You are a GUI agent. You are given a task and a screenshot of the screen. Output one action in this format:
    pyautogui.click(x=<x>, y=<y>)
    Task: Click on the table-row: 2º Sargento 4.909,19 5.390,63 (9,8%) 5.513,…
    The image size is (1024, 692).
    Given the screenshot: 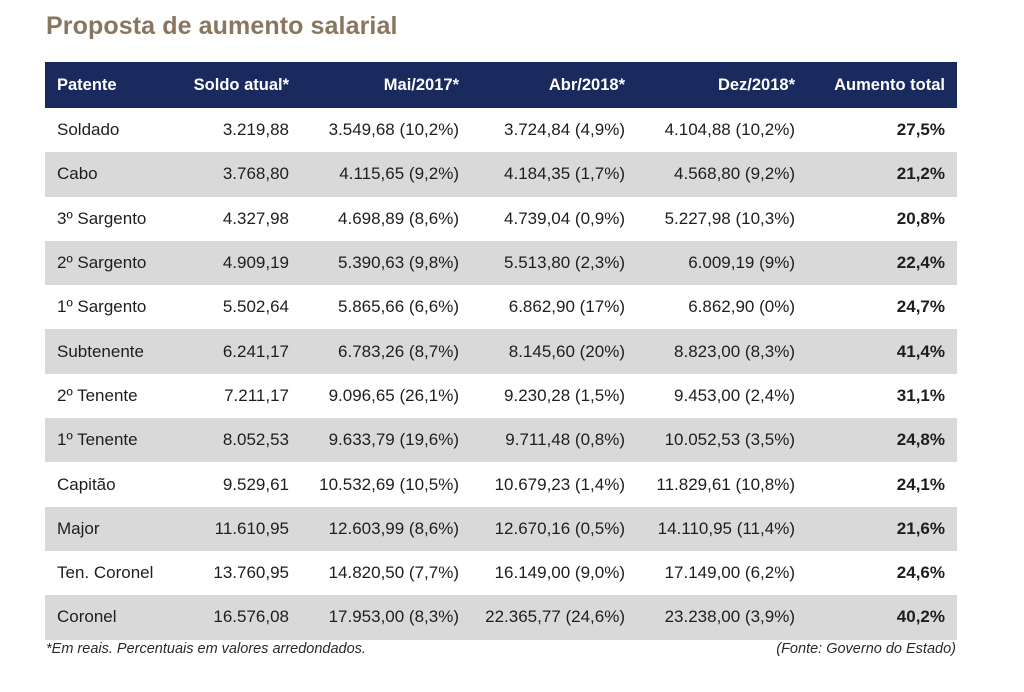 What is the action you would take?
    pyautogui.click(x=501, y=263)
    